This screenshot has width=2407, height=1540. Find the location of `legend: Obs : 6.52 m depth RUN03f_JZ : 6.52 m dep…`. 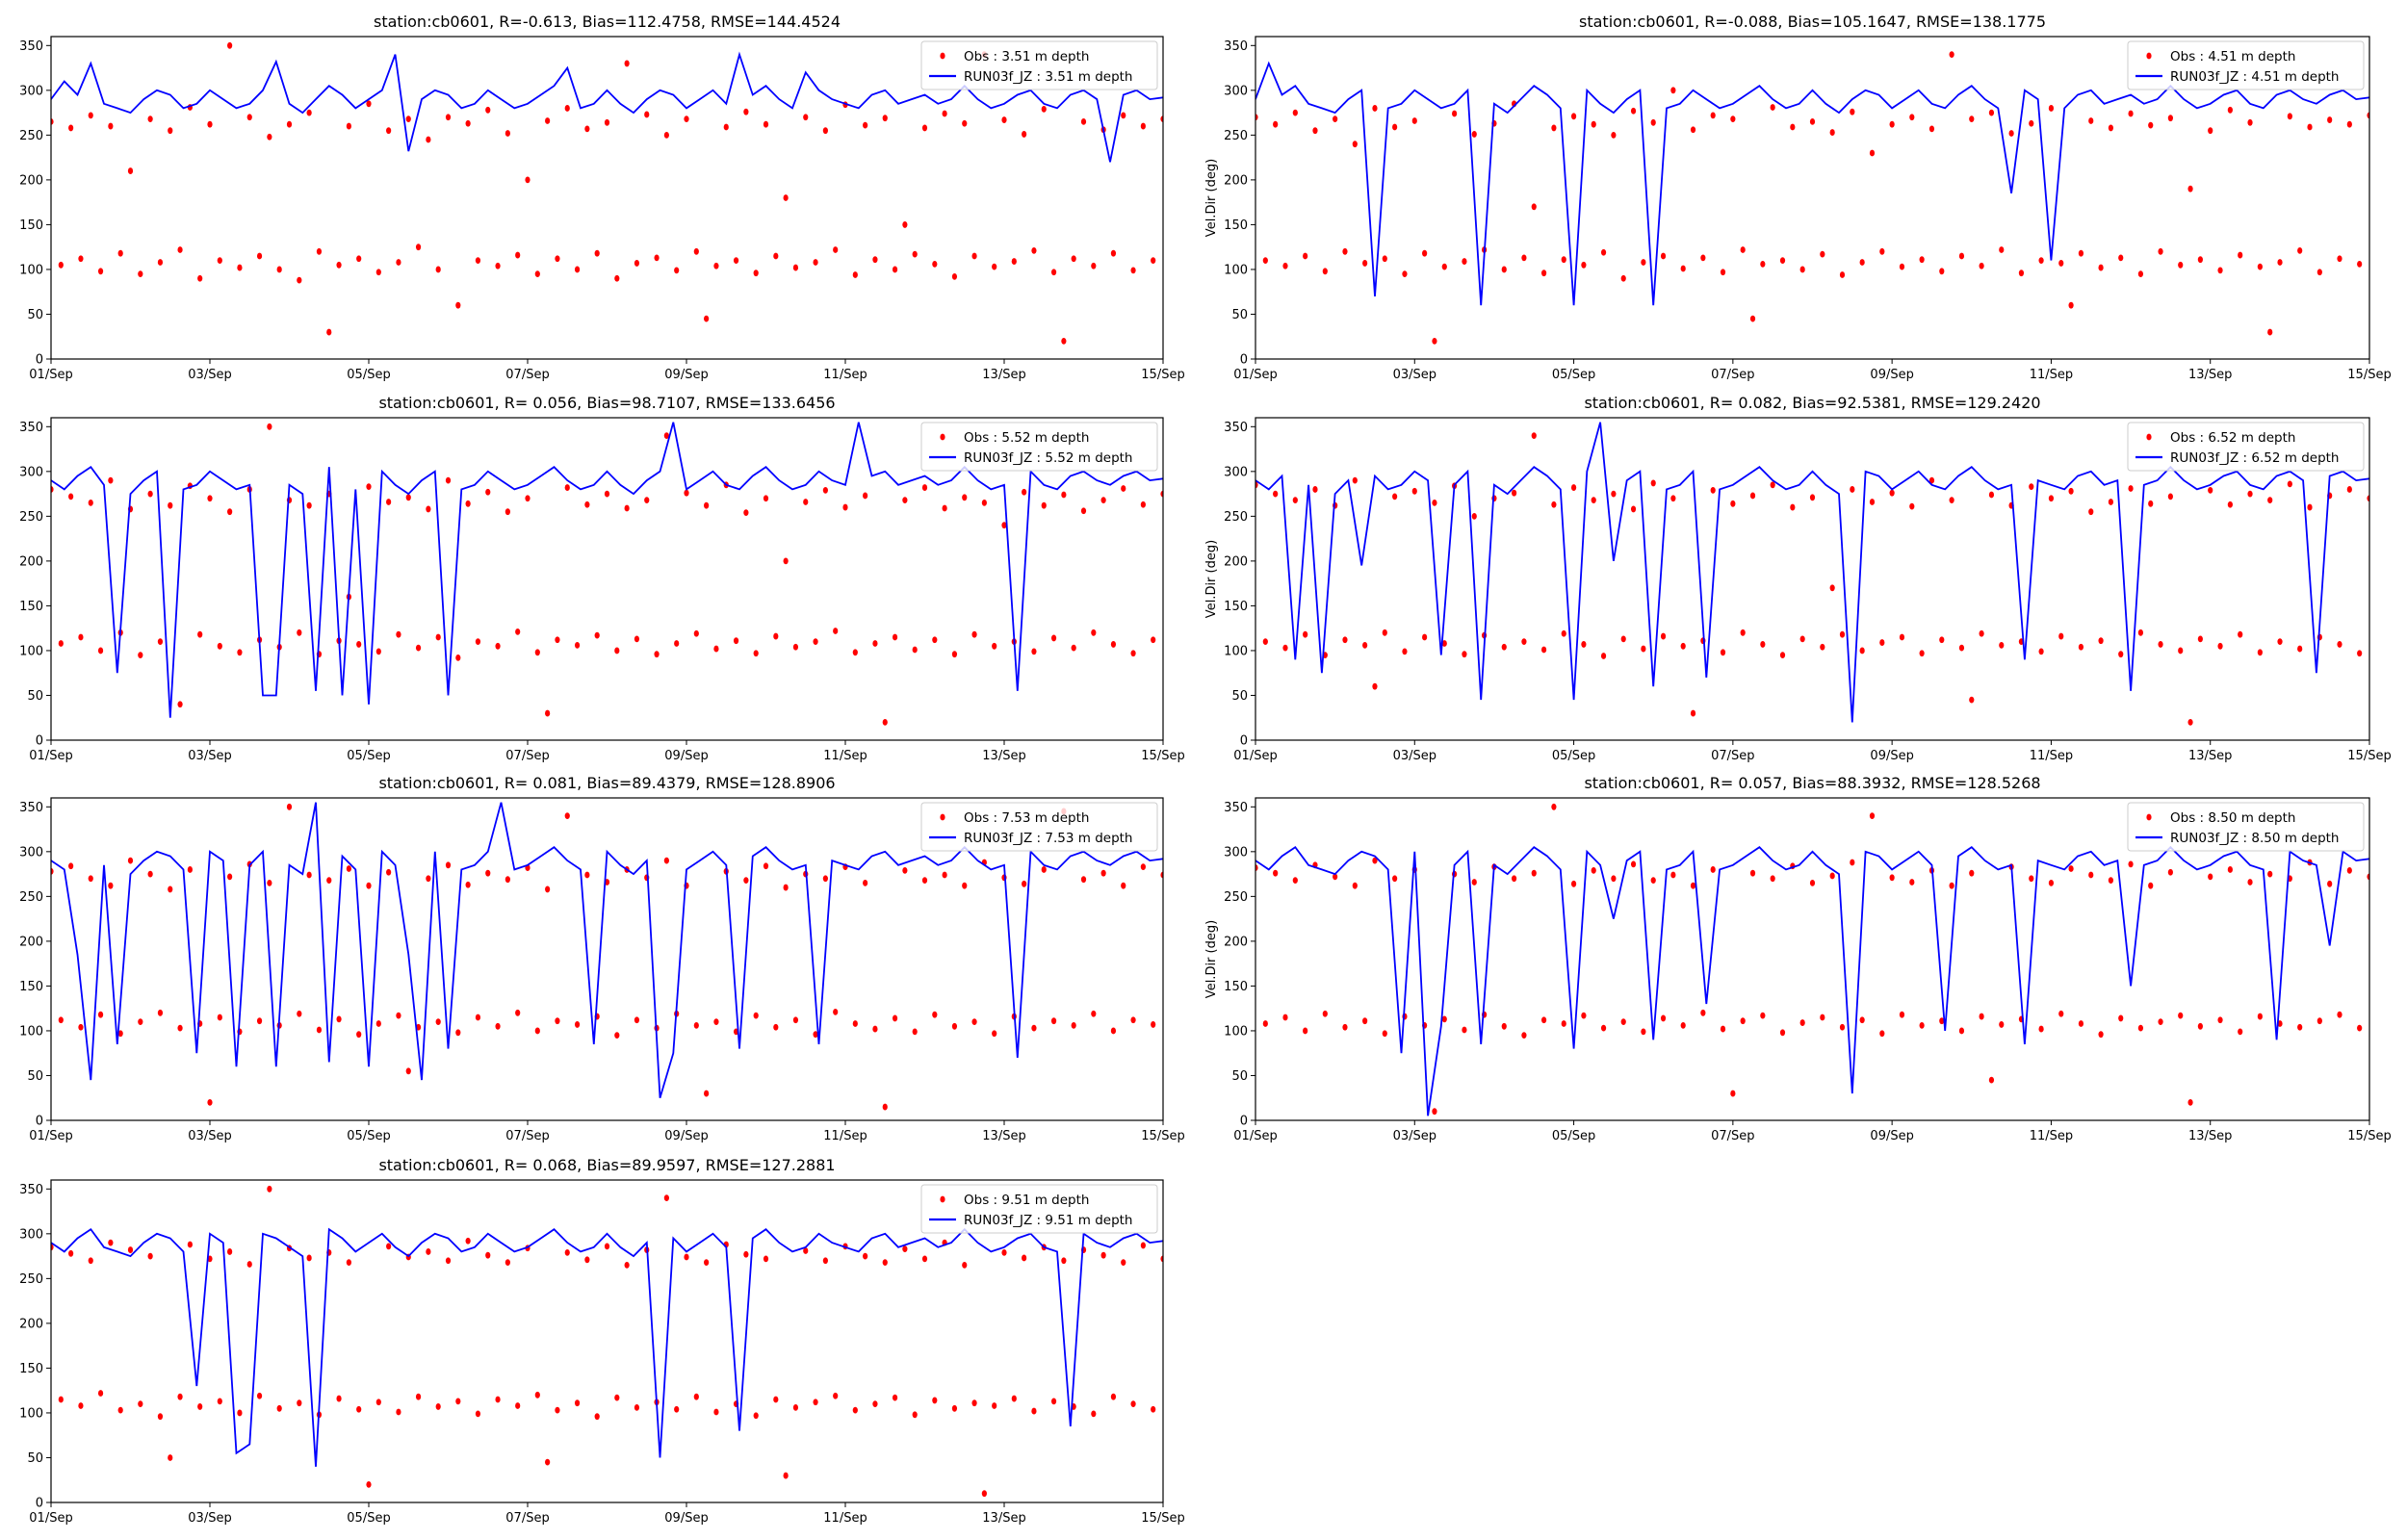

legend: Obs : 6.52 m depth RUN03f_JZ : 6.52 m dep… is located at coordinates (2246, 447).